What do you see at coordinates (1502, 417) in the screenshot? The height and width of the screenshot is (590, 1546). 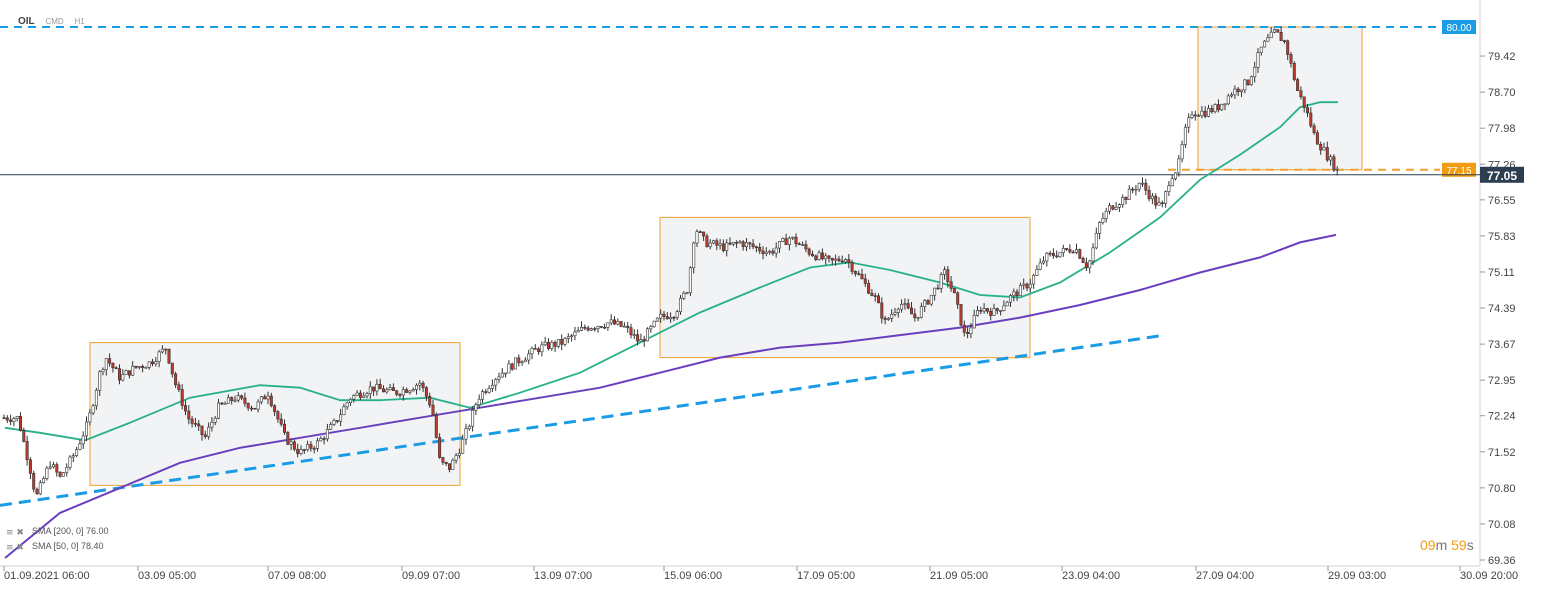 I see `y-tick-label: 72.24` at bounding box center [1502, 417].